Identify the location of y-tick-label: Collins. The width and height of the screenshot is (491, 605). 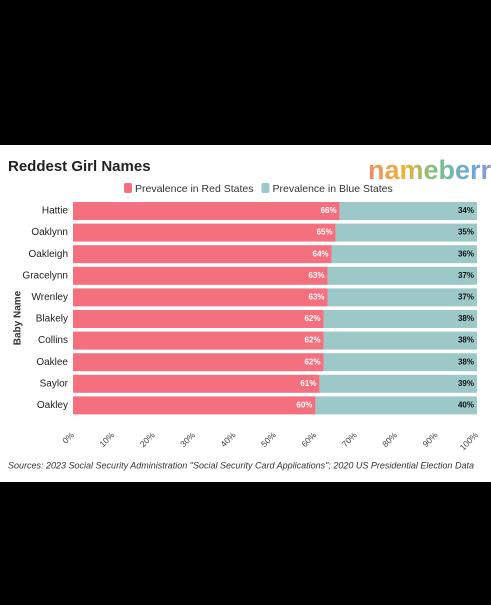
(53, 340).